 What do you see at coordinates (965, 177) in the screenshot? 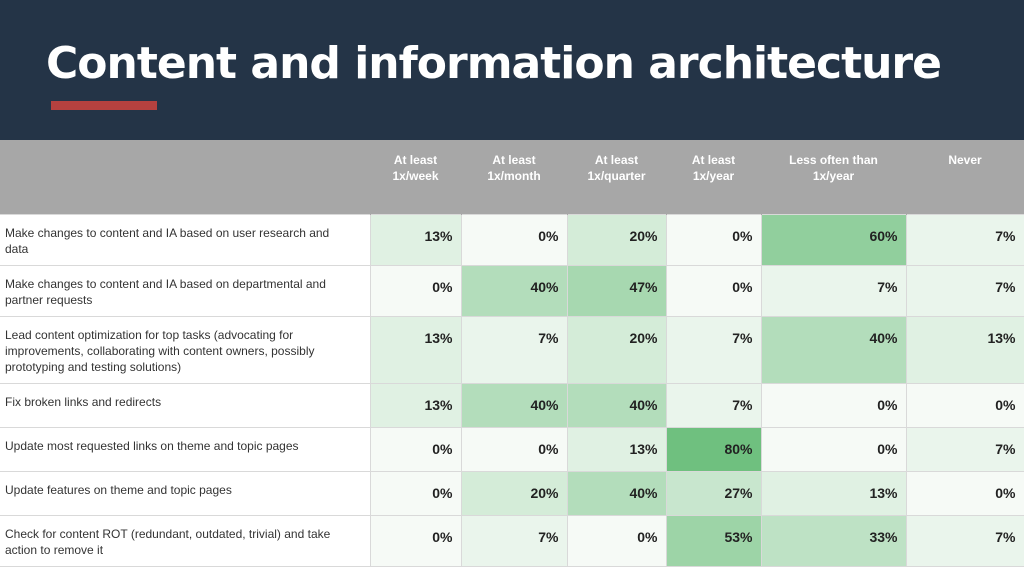
I see `column-header-5: Never` at bounding box center [965, 177].